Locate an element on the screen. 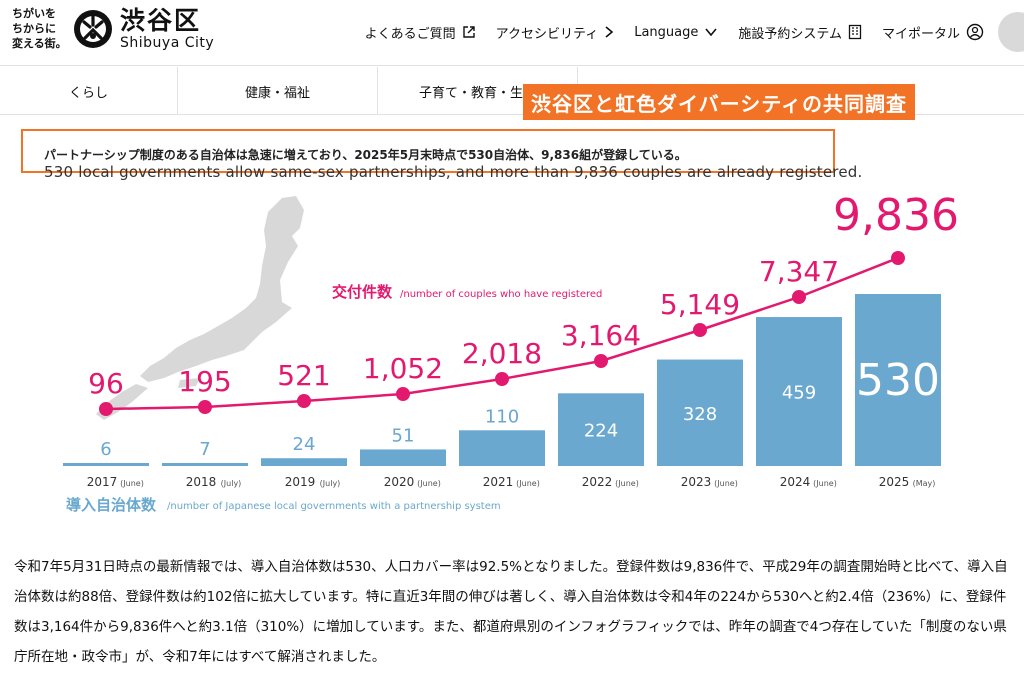  line-value-label: 1,052 is located at coordinates (403, 368).